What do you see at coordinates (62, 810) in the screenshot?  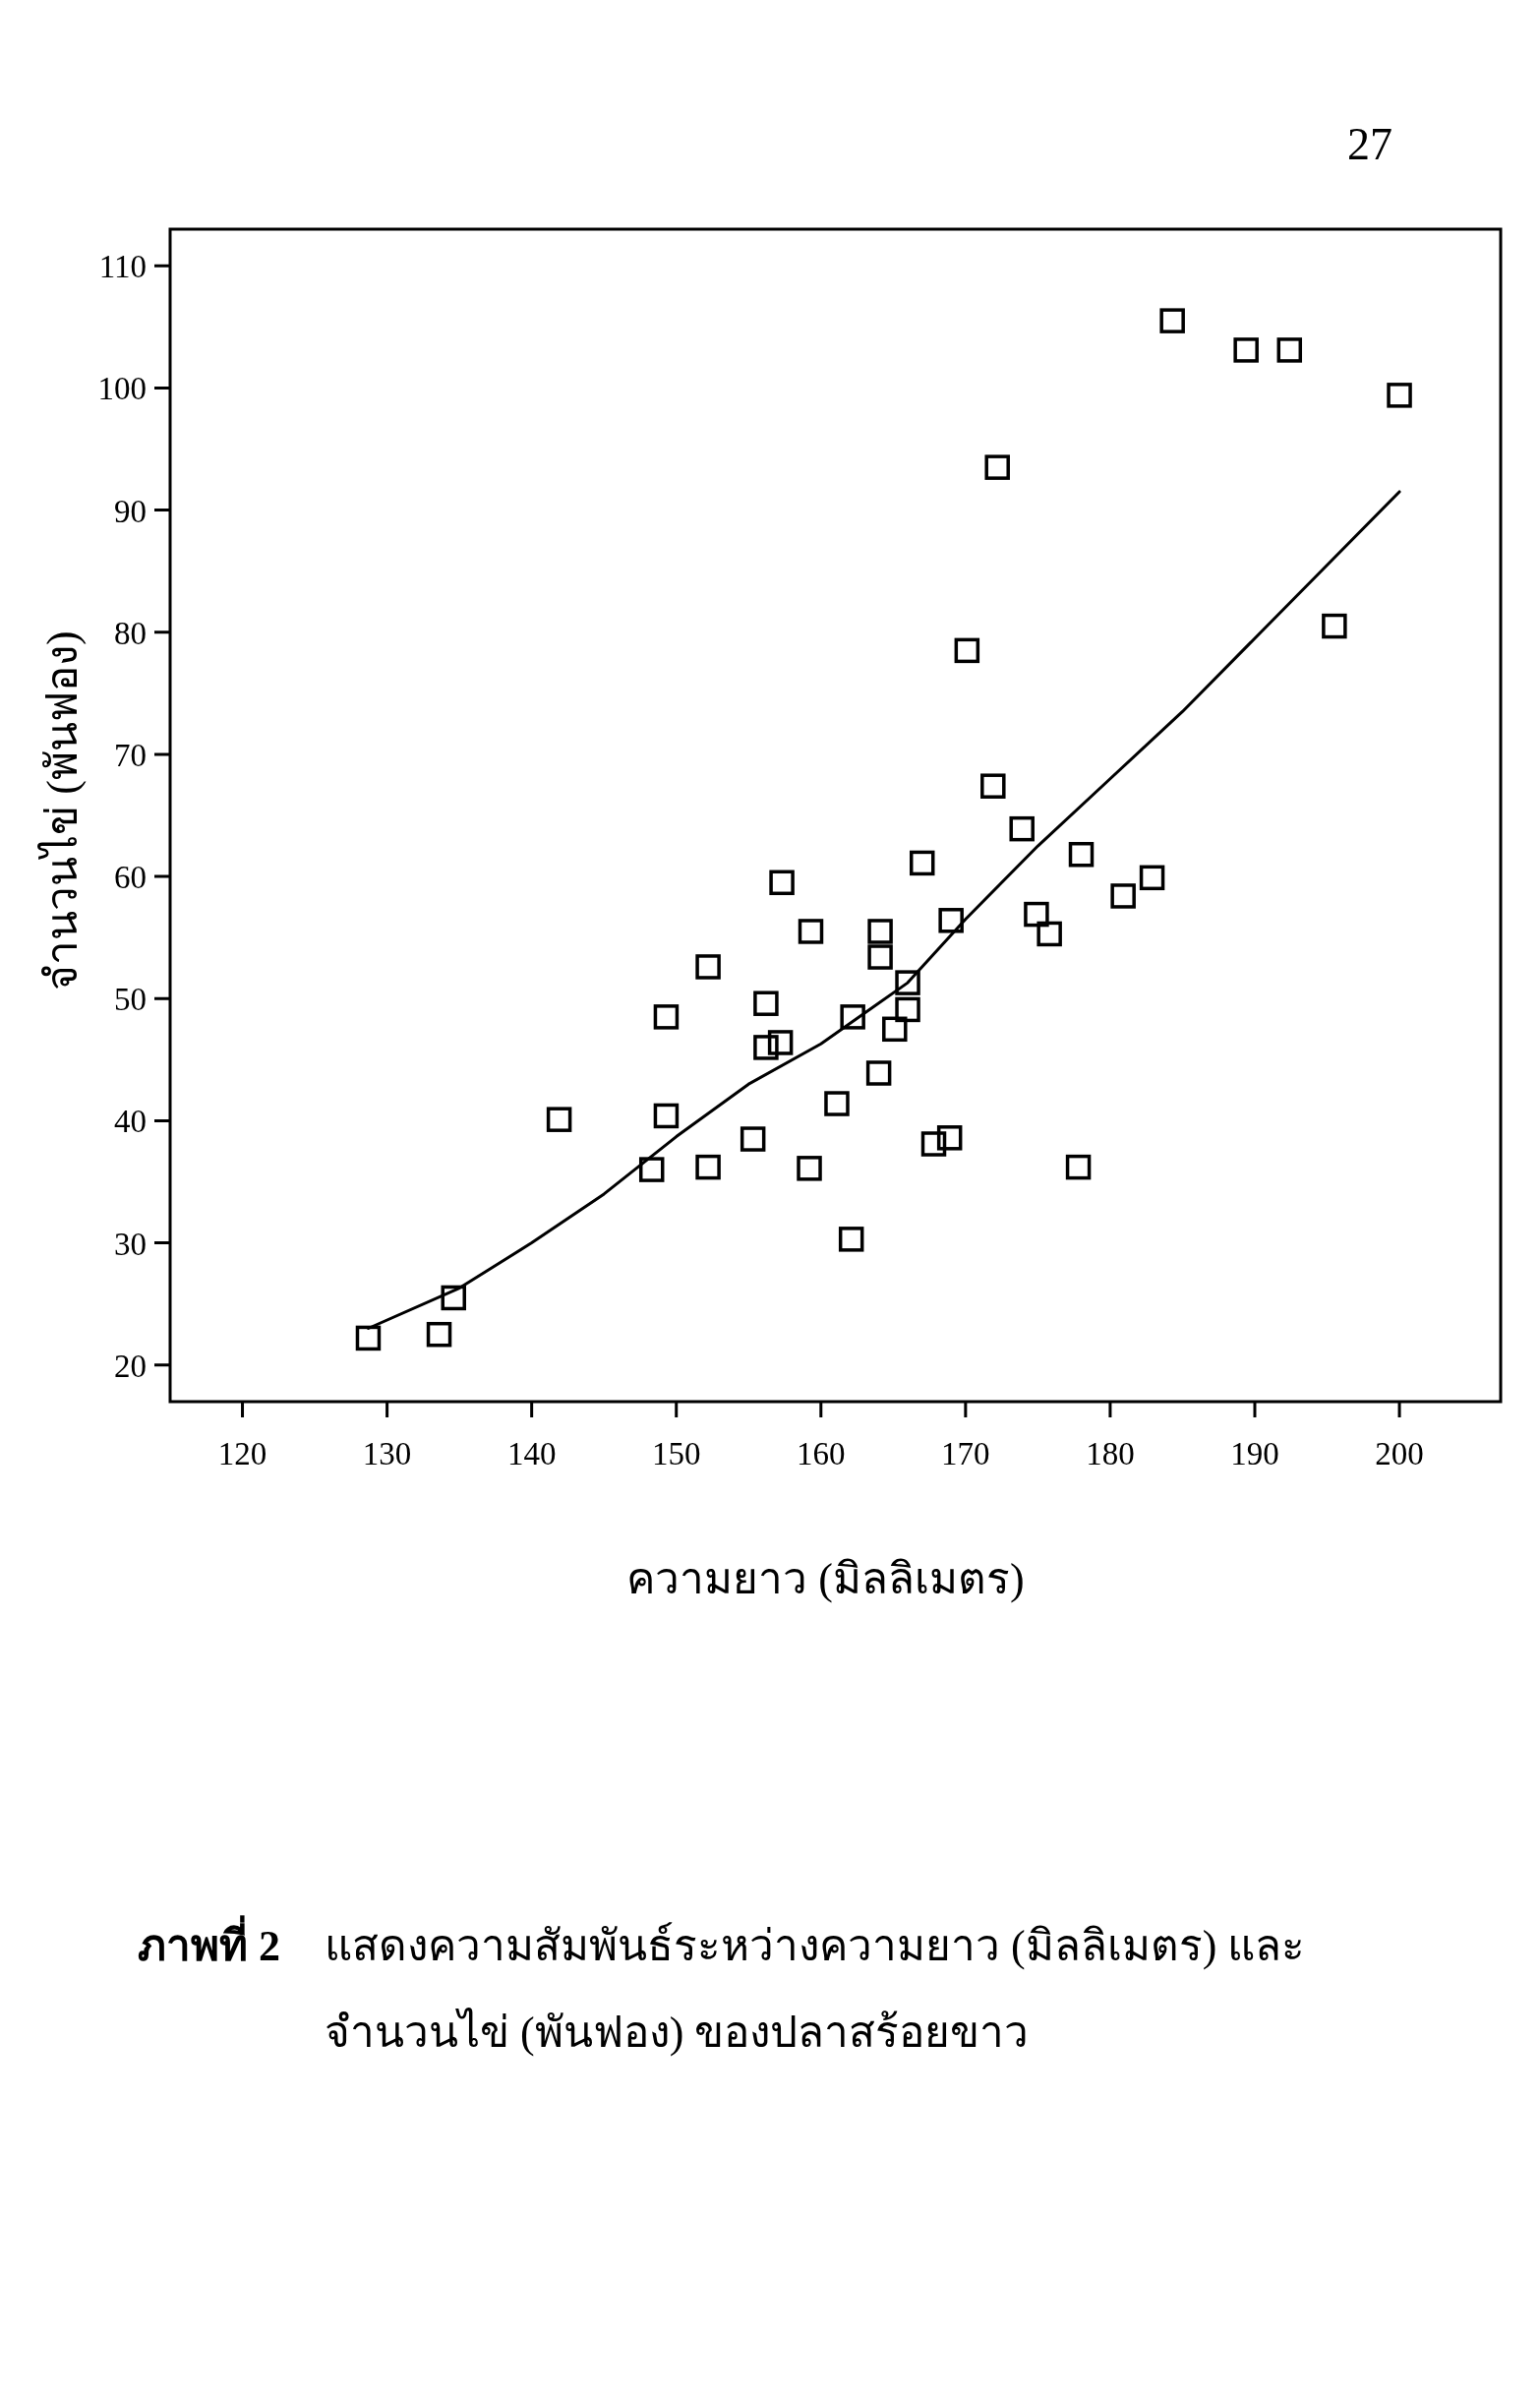 I see `y-axis-title: จำนวนไข่ (พันฟอง)` at bounding box center [62, 810].